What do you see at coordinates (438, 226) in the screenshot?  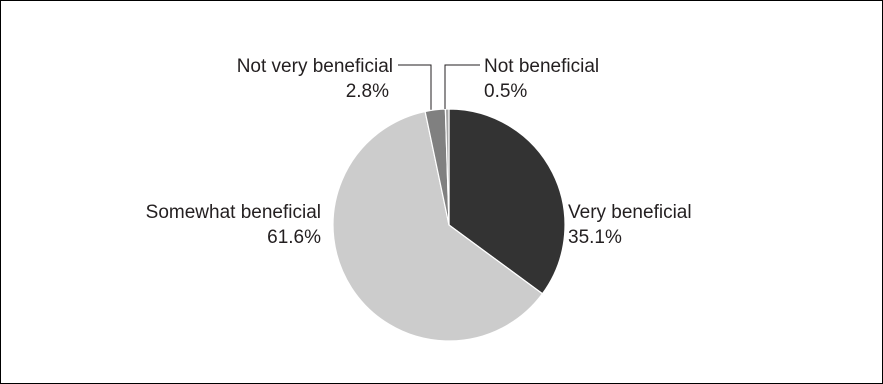 I see `pie-slice-somewhat-beneficial` at bounding box center [438, 226].